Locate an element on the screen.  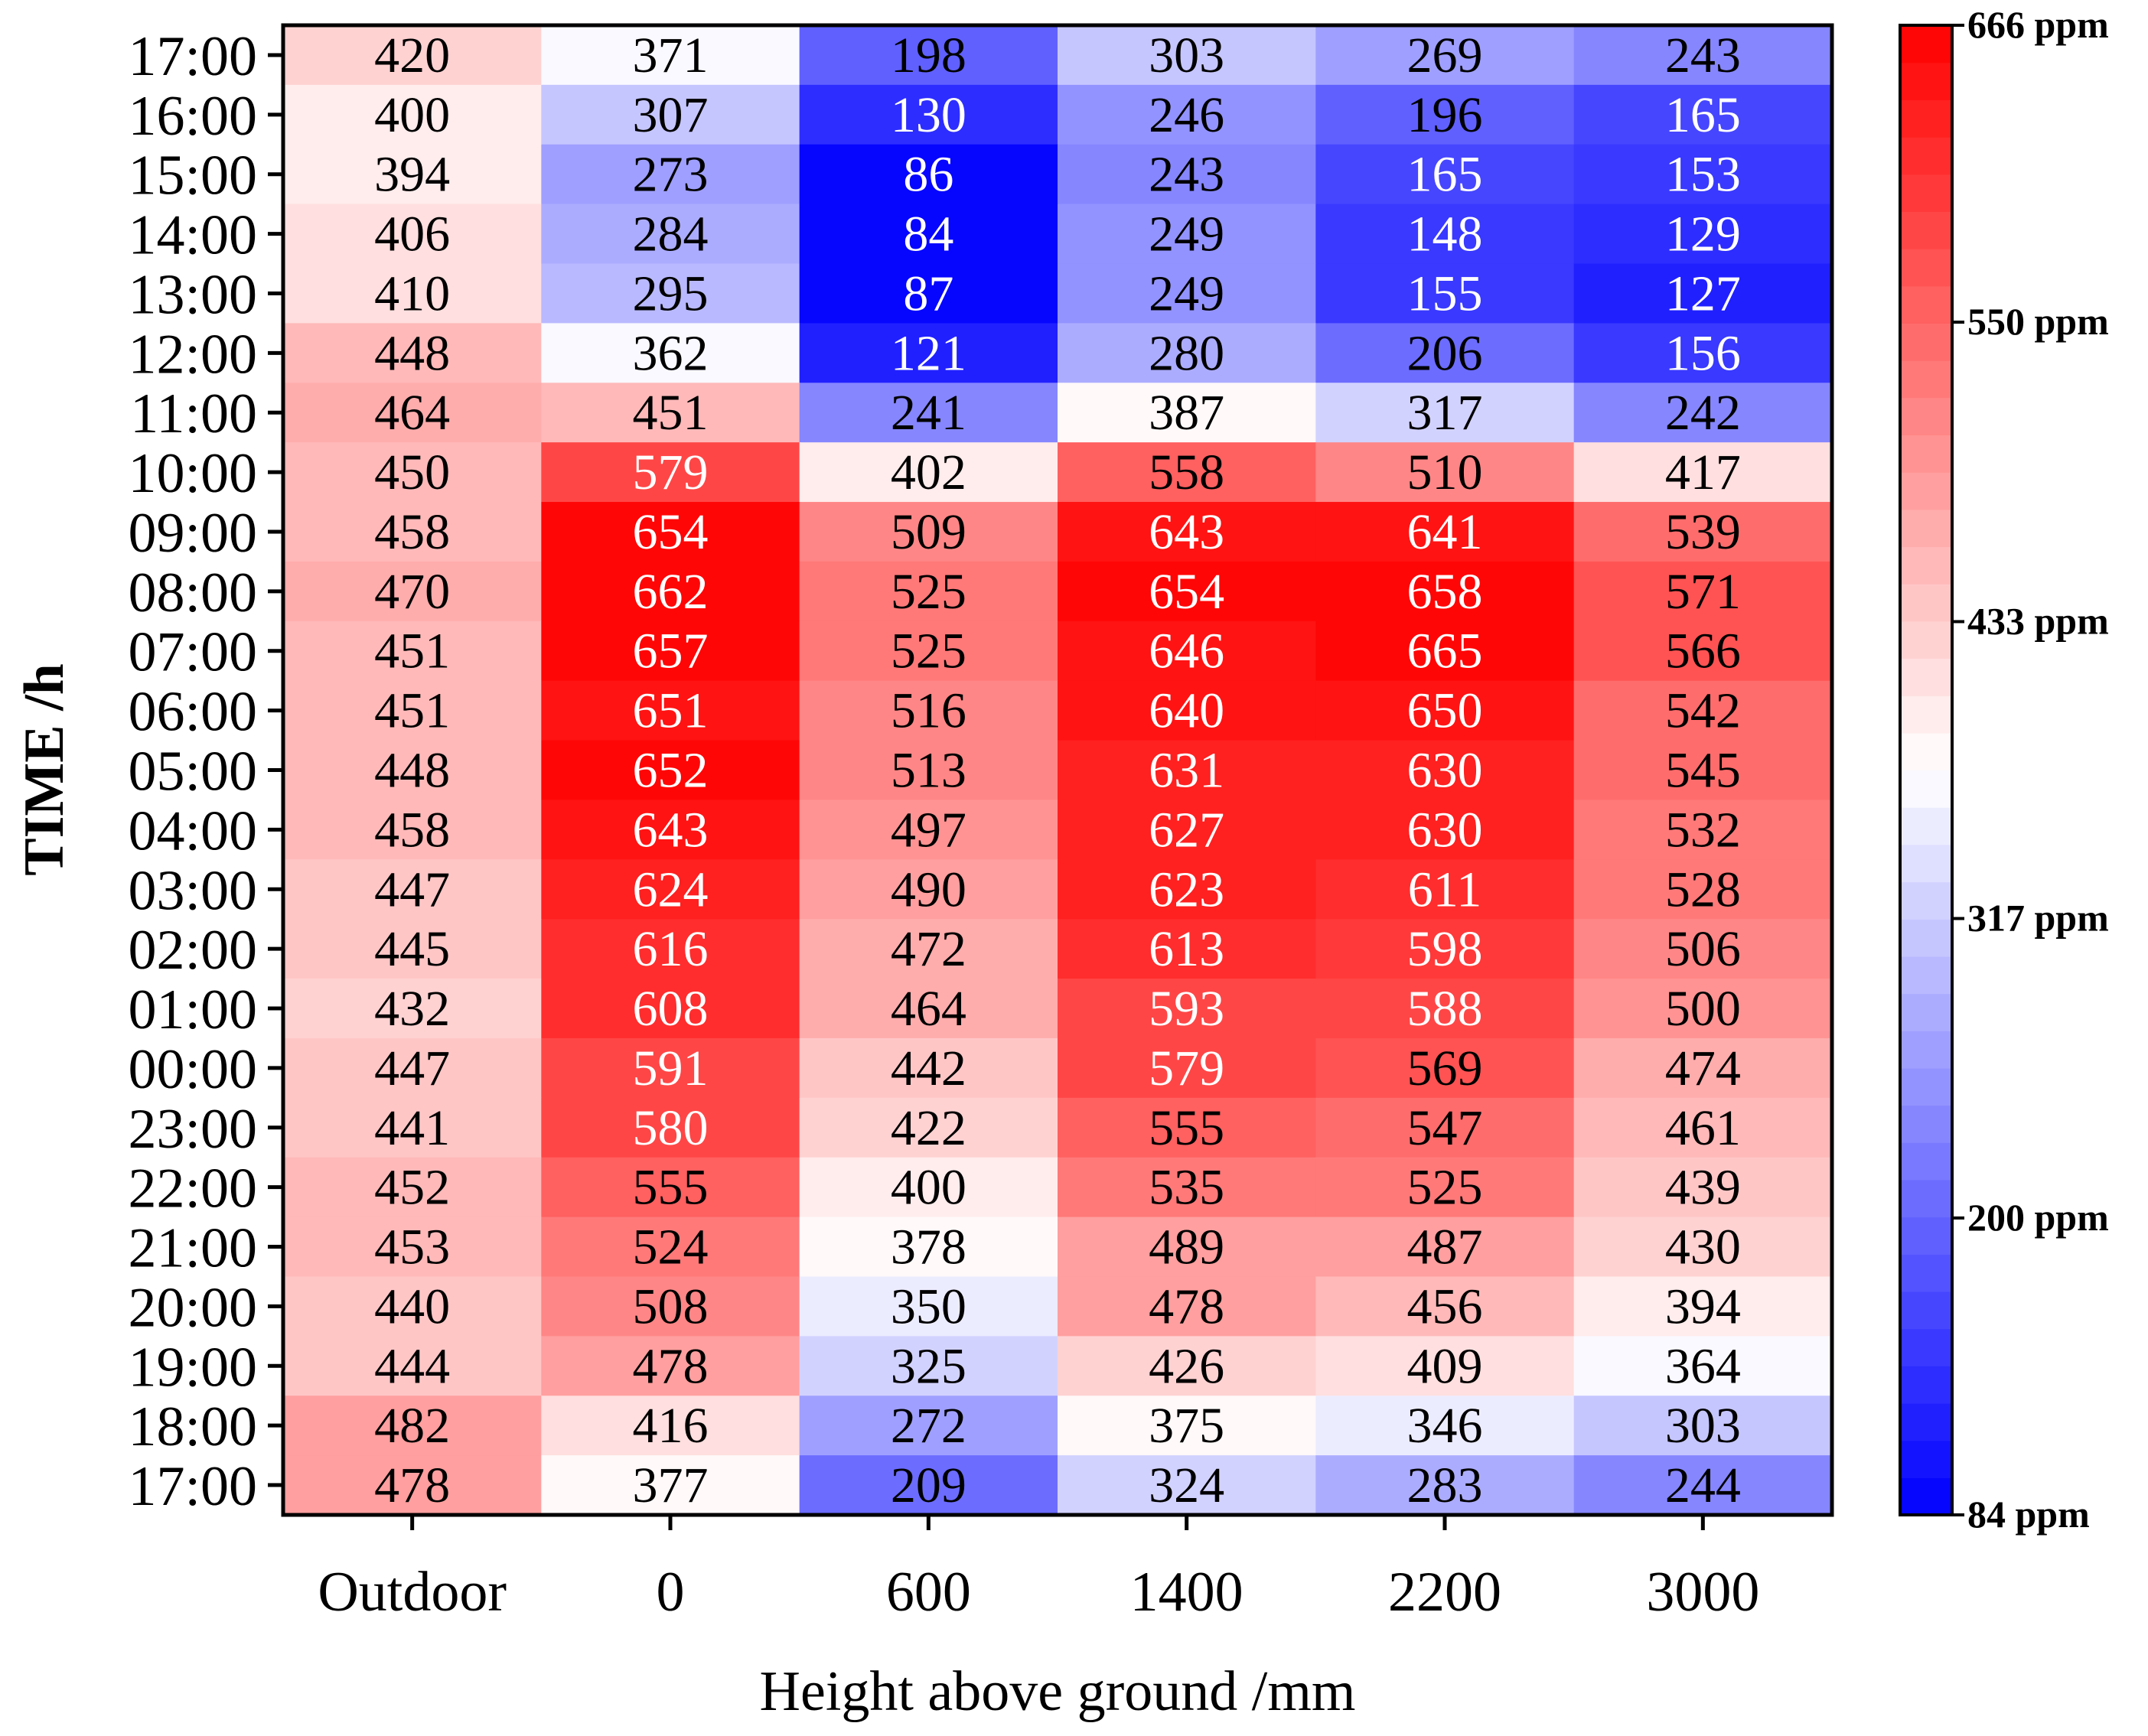
colorbar-tick-label: 433 ppm is located at coordinates (2038, 620).